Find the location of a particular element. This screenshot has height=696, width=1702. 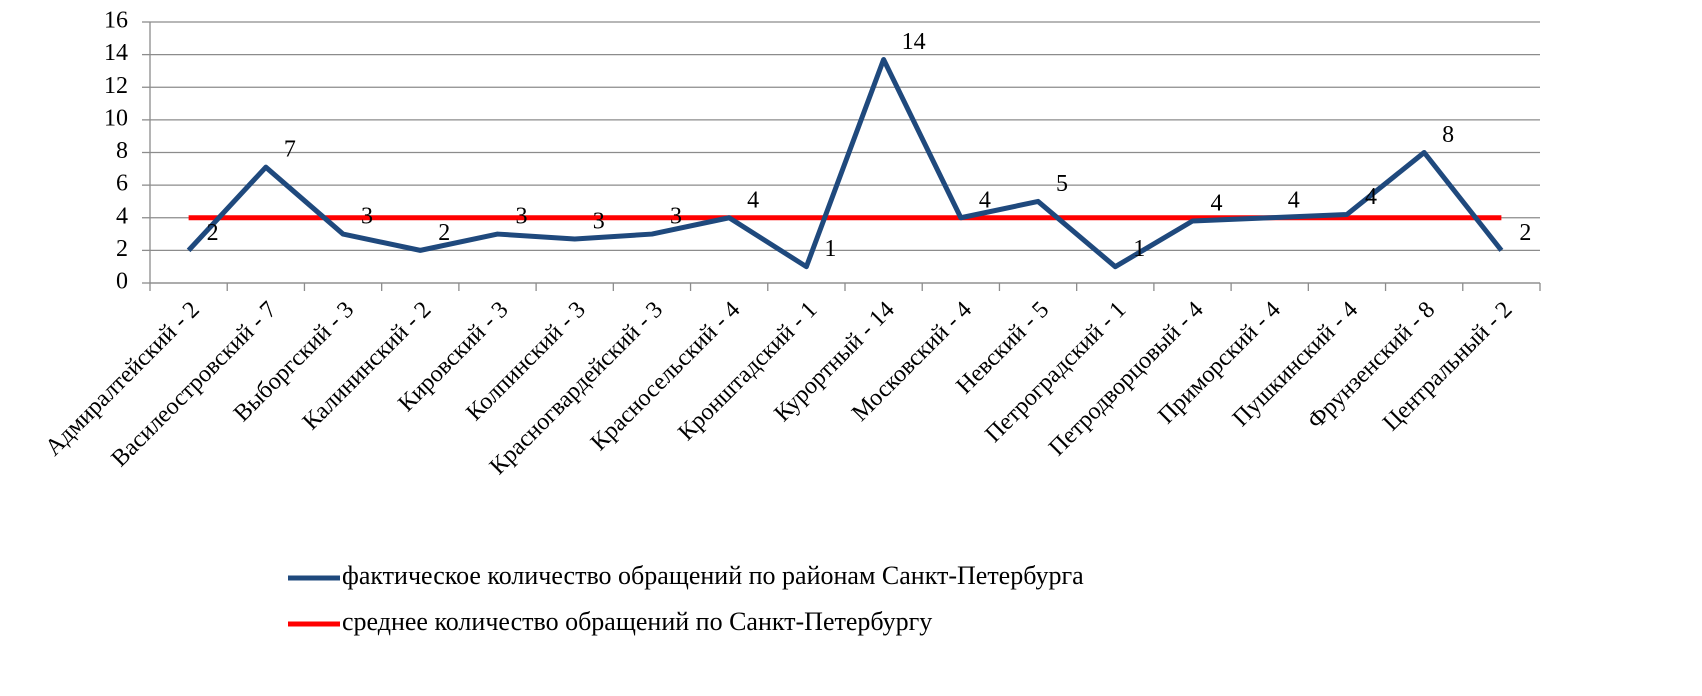

y-tick-label: 4 is located at coordinates (122, 216).